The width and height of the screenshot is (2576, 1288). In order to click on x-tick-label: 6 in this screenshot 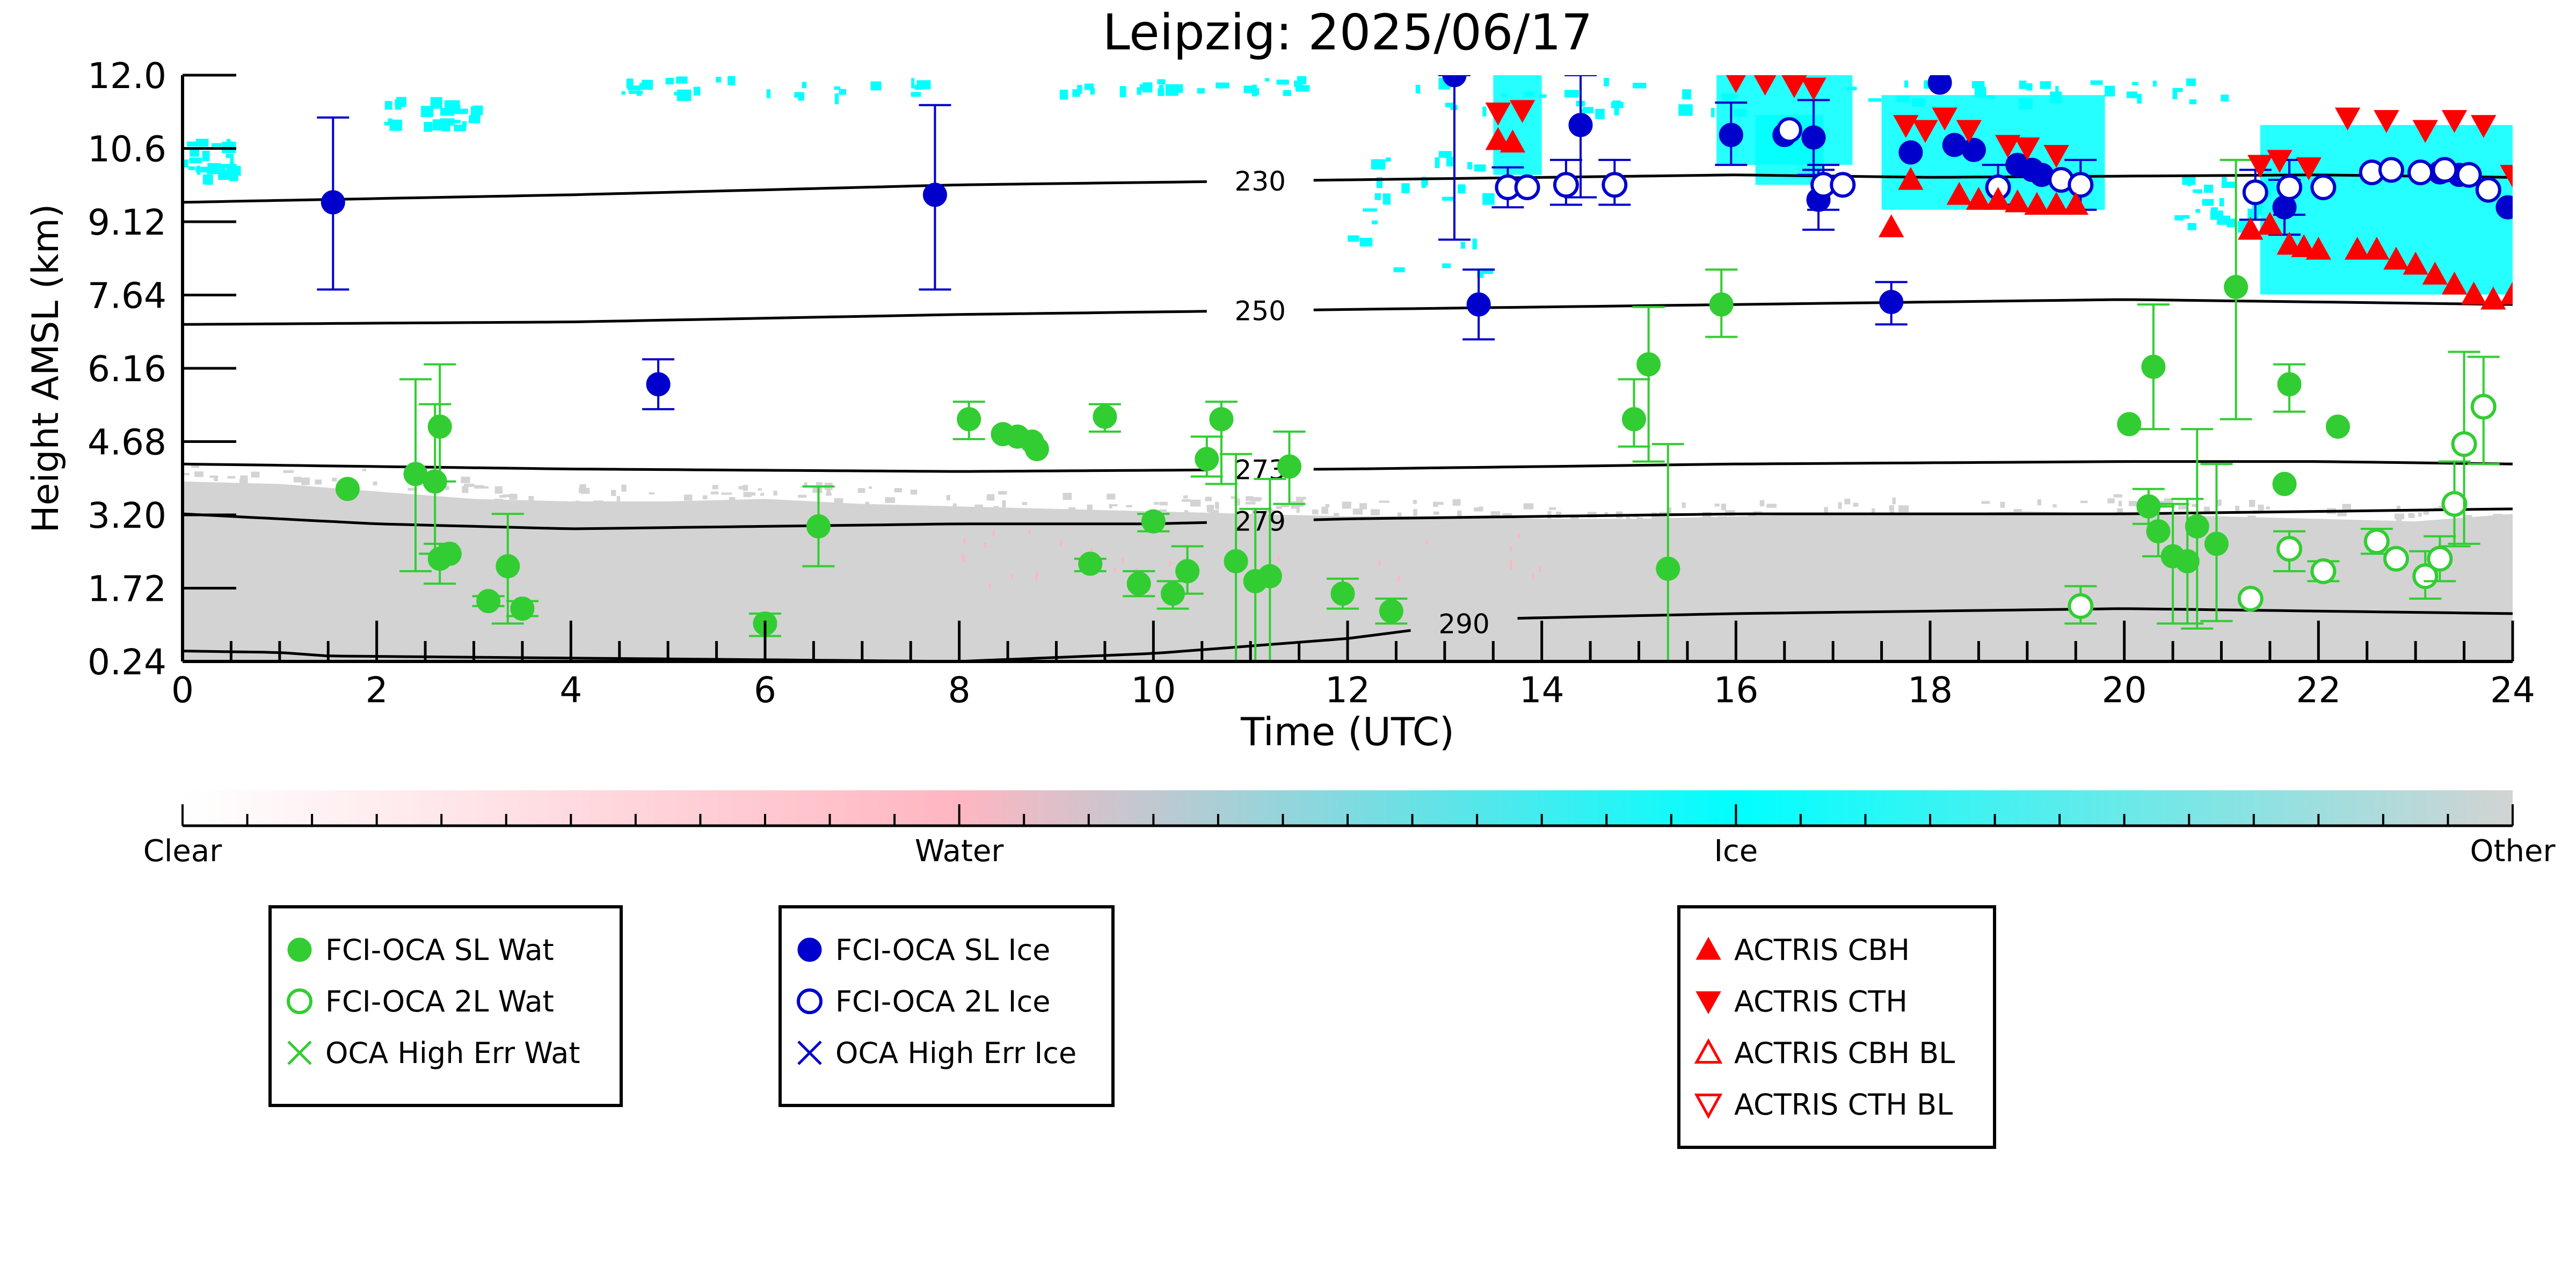, I will do `click(765, 690)`.